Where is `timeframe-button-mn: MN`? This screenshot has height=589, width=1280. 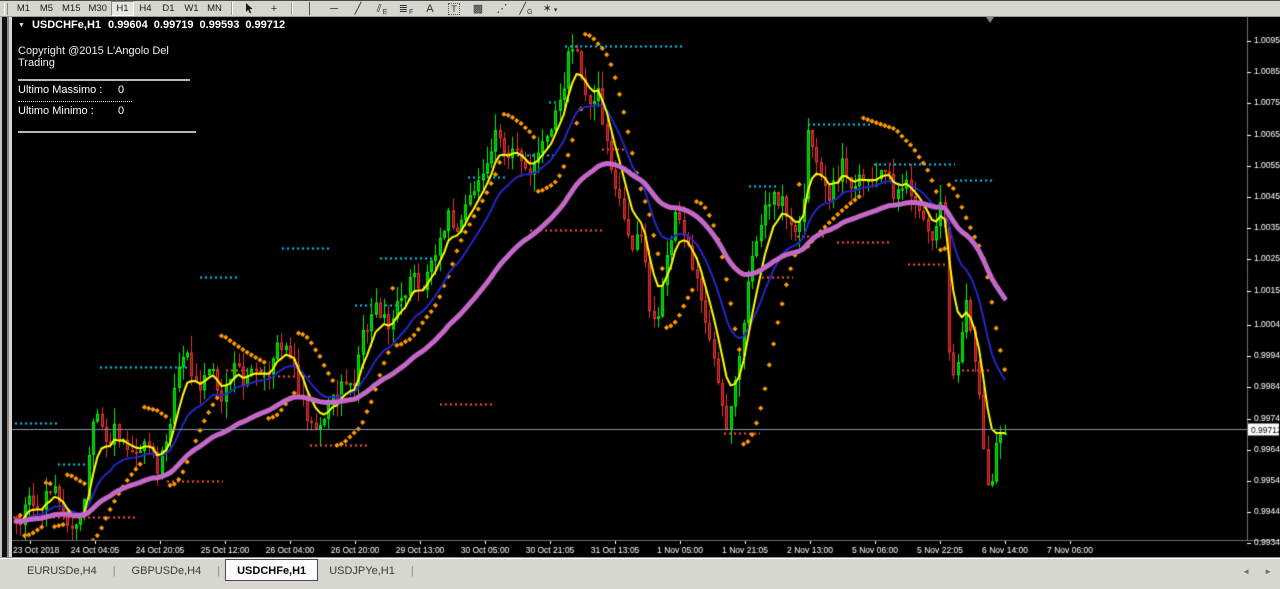 timeframe-button-mn: MN is located at coordinates (214, 8).